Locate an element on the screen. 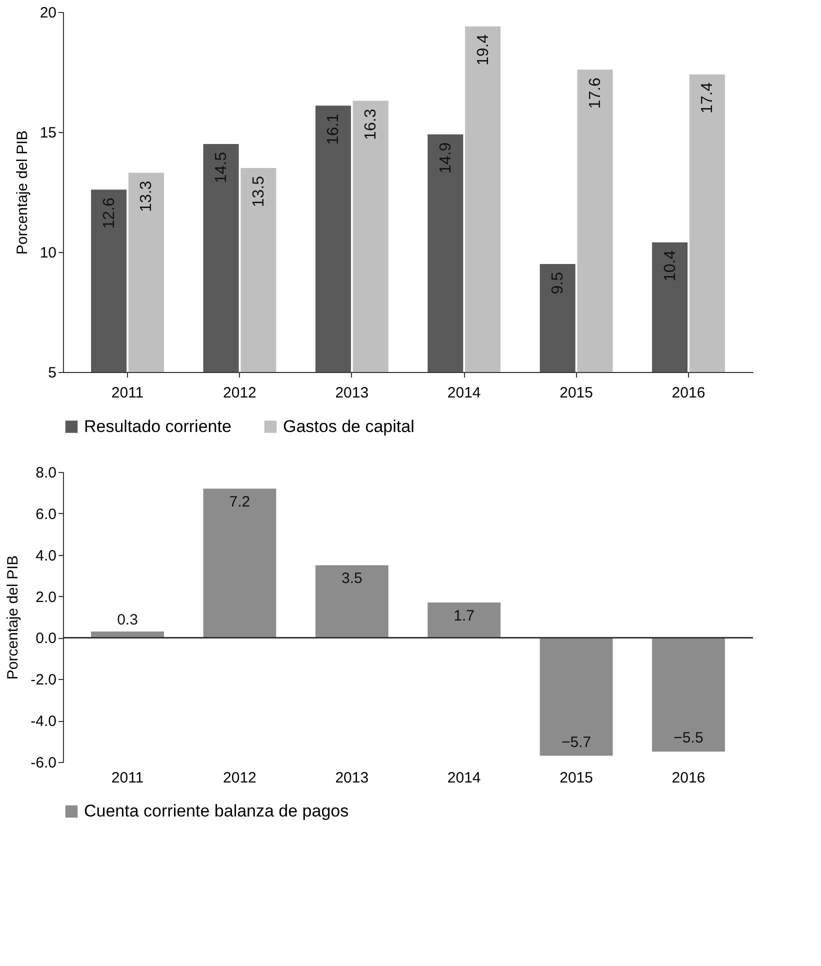 Image resolution: width=821 pixels, height=966 pixels. data-label: 9.5 is located at coordinates (558, 283).